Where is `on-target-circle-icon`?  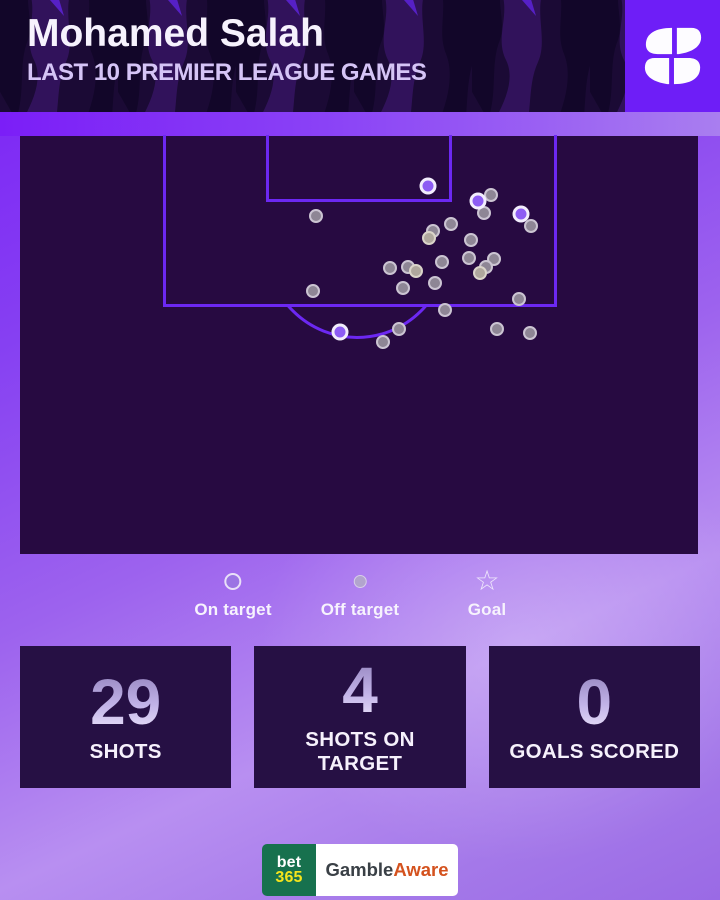 on-target-circle-icon is located at coordinates (233, 581).